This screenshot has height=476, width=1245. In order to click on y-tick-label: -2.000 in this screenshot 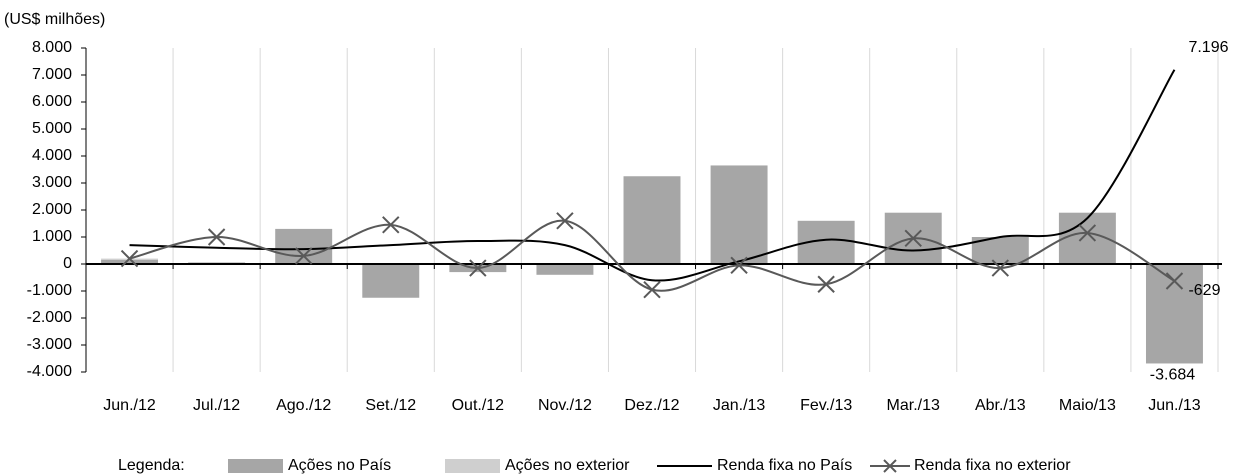, I will do `click(49, 317)`.